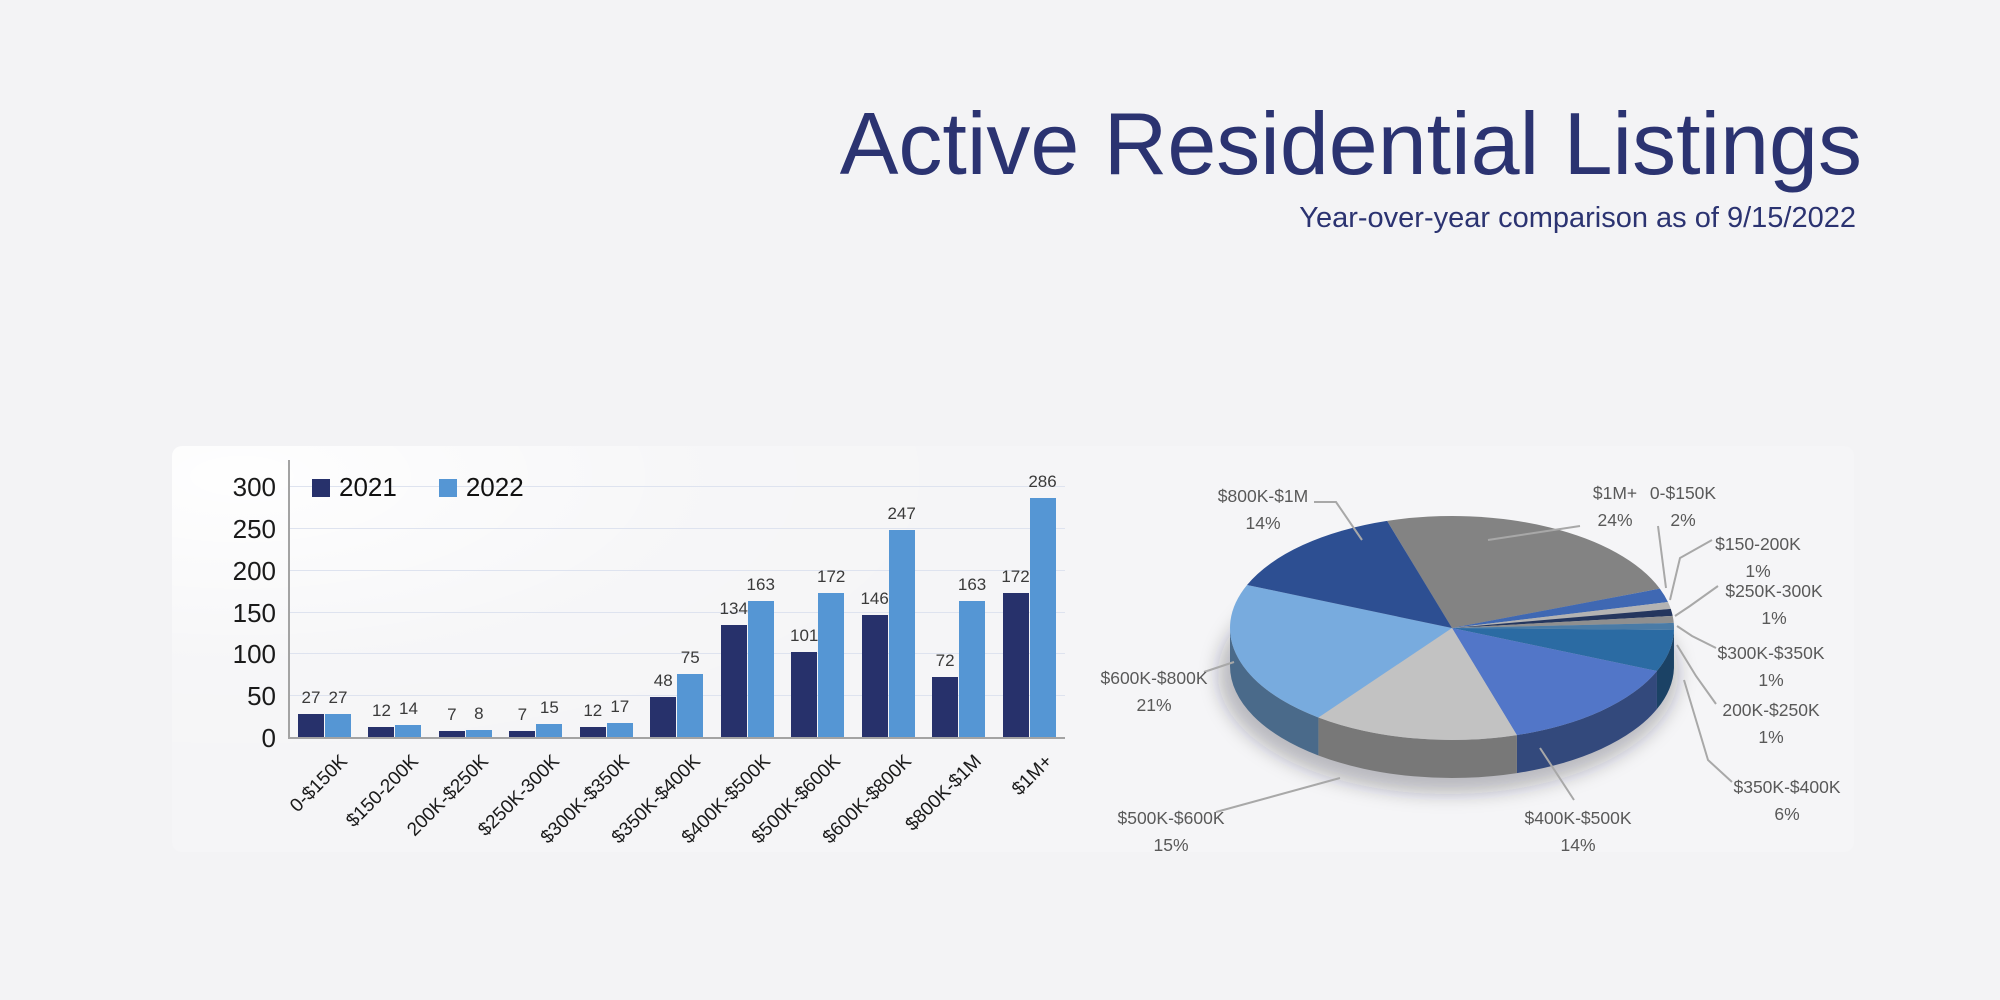 The height and width of the screenshot is (1000, 2000). Describe the element at coordinates (254, 612) in the screenshot. I see `y-axis-label: 150` at that location.